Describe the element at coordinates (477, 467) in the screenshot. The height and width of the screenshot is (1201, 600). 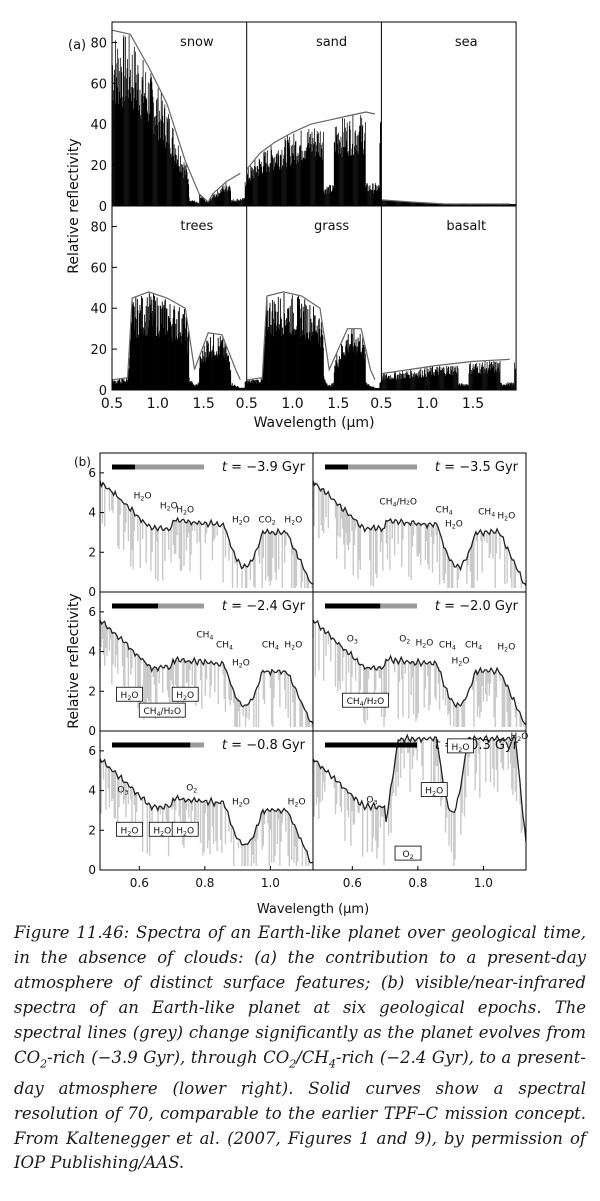
I see `epoch-label: t = −3.5 Gyr` at that location.